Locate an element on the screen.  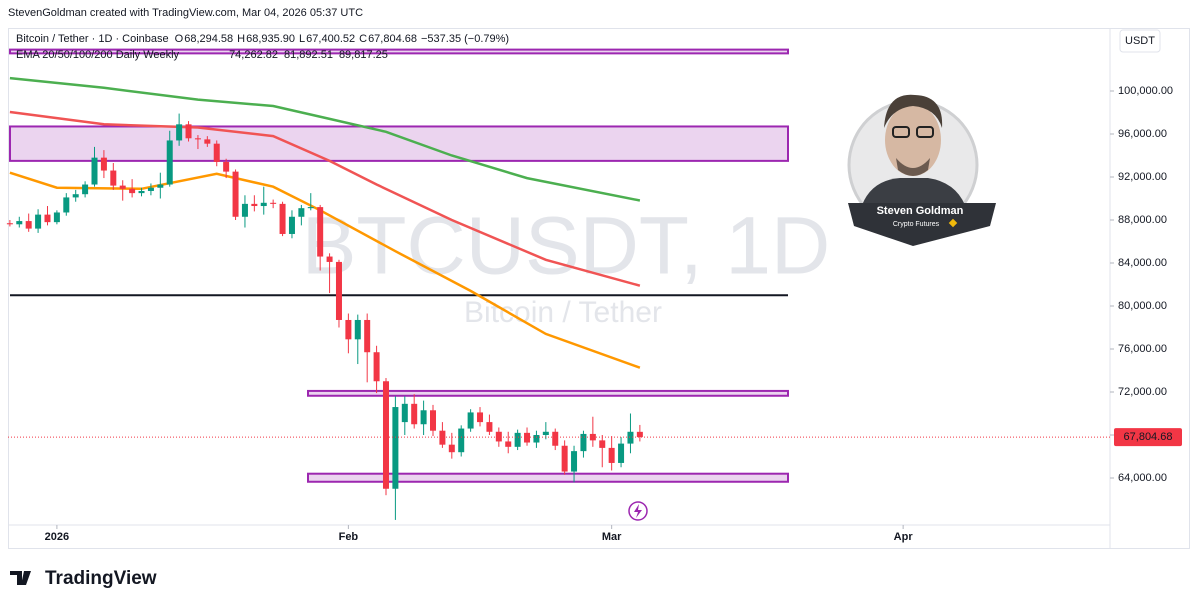
avatar-badge: Steven Goldman Crypto Futures is located at coordinates (921, 170).